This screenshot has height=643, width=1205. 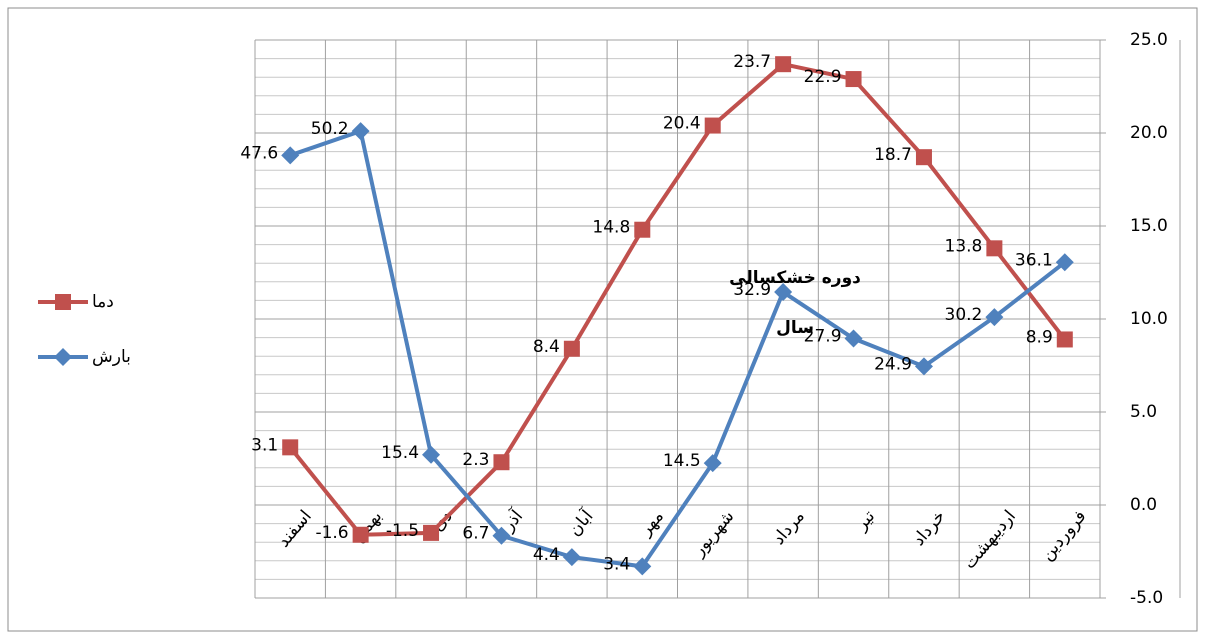 What do you see at coordinates (400, 453) in the screenshot?
I see `data-label: 15.4` at bounding box center [400, 453].